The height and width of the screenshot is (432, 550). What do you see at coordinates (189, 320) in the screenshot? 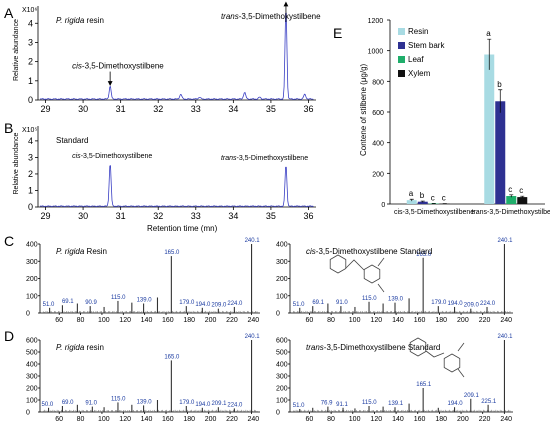
I see `ms-x-tick: 180` at bounding box center [189, 320].